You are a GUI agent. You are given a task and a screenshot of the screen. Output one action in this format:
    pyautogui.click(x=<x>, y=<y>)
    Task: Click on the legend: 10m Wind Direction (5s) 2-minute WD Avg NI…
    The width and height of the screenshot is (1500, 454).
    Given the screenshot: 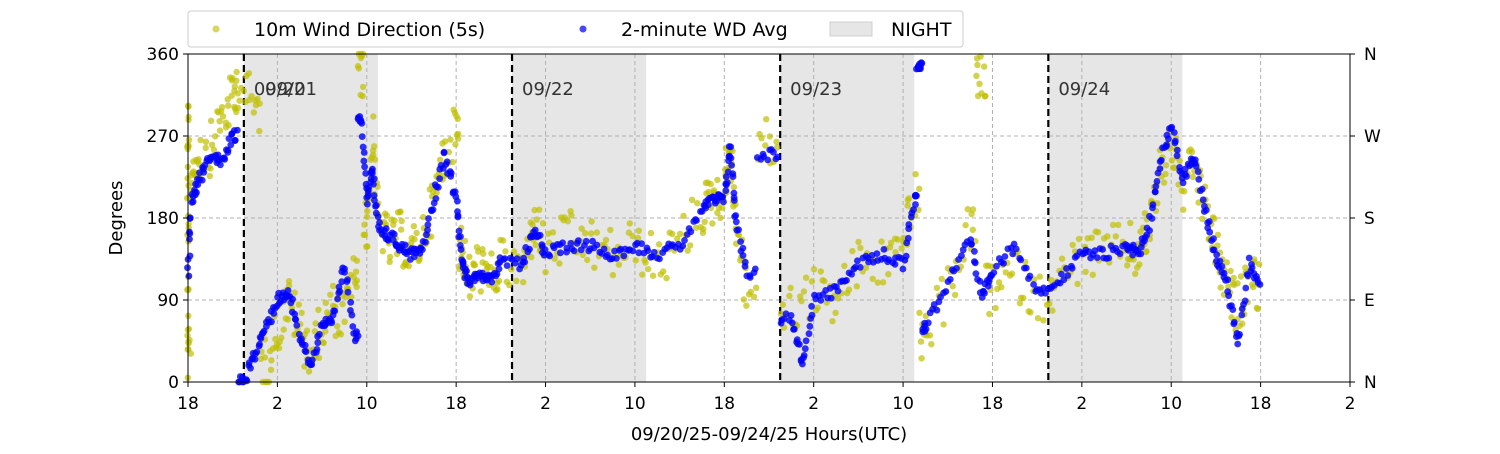 What is the action you would take?
    pyautogui.click(x=575, y=29)
    